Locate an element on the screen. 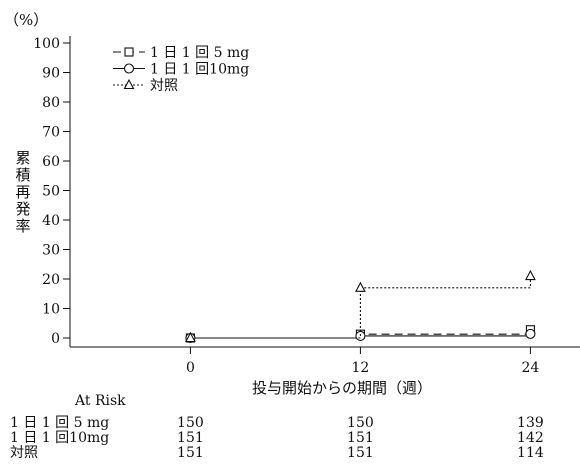  y-axis-title-char: 積 is located at coordinates (22, 175).